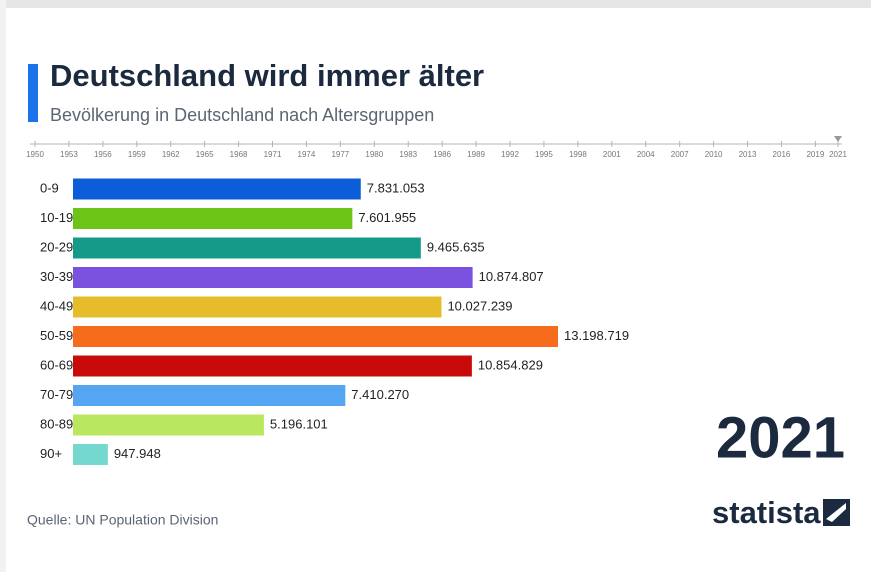  Describe the element at coordinates (35, 154) in the screenshot. I see `timeline-label: 1950` at that location.